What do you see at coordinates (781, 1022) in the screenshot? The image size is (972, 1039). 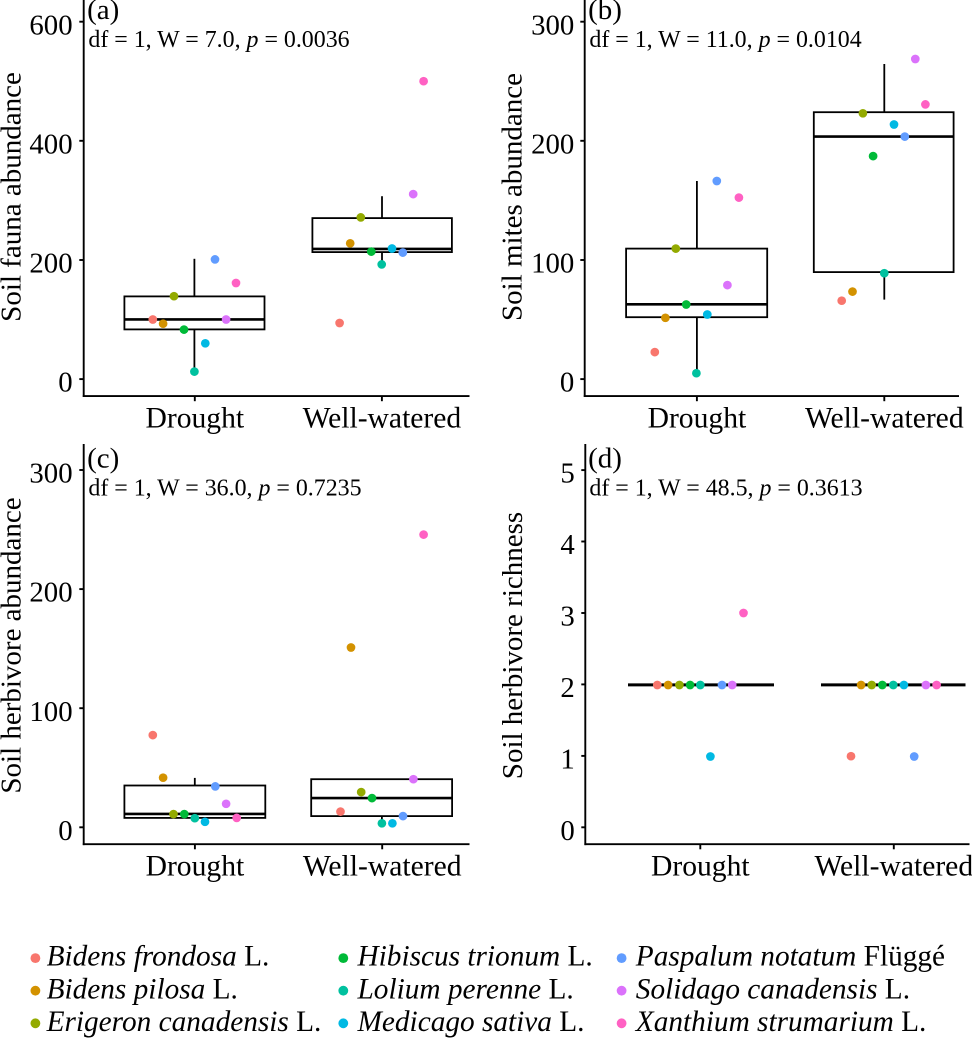 I see `svg-text: Xanthium strumarium L.` at bounding box center [781, 1022].